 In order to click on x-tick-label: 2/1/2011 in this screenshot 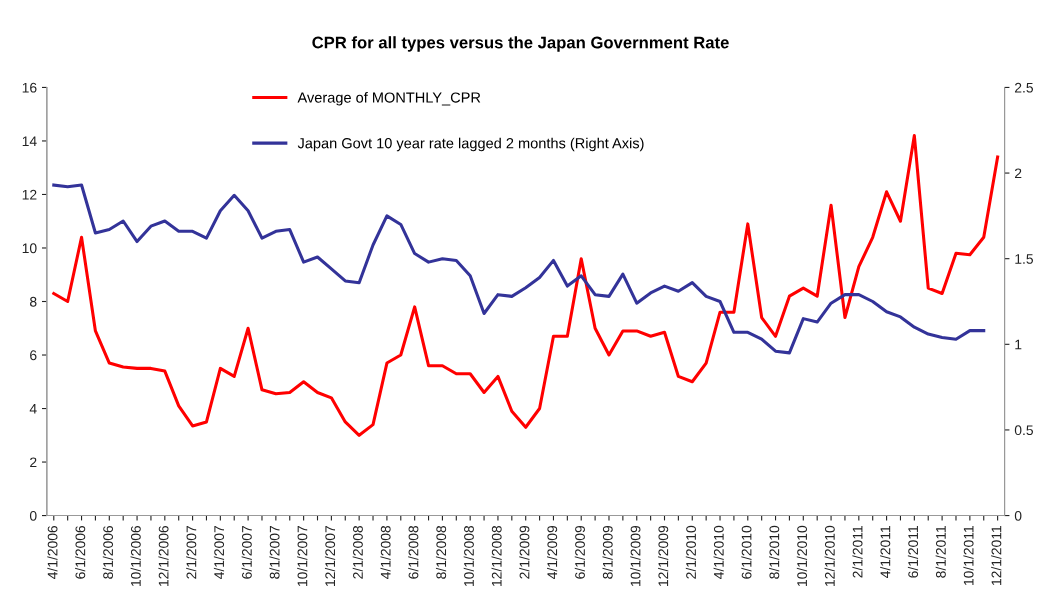, I will do `click(857, 551)`.